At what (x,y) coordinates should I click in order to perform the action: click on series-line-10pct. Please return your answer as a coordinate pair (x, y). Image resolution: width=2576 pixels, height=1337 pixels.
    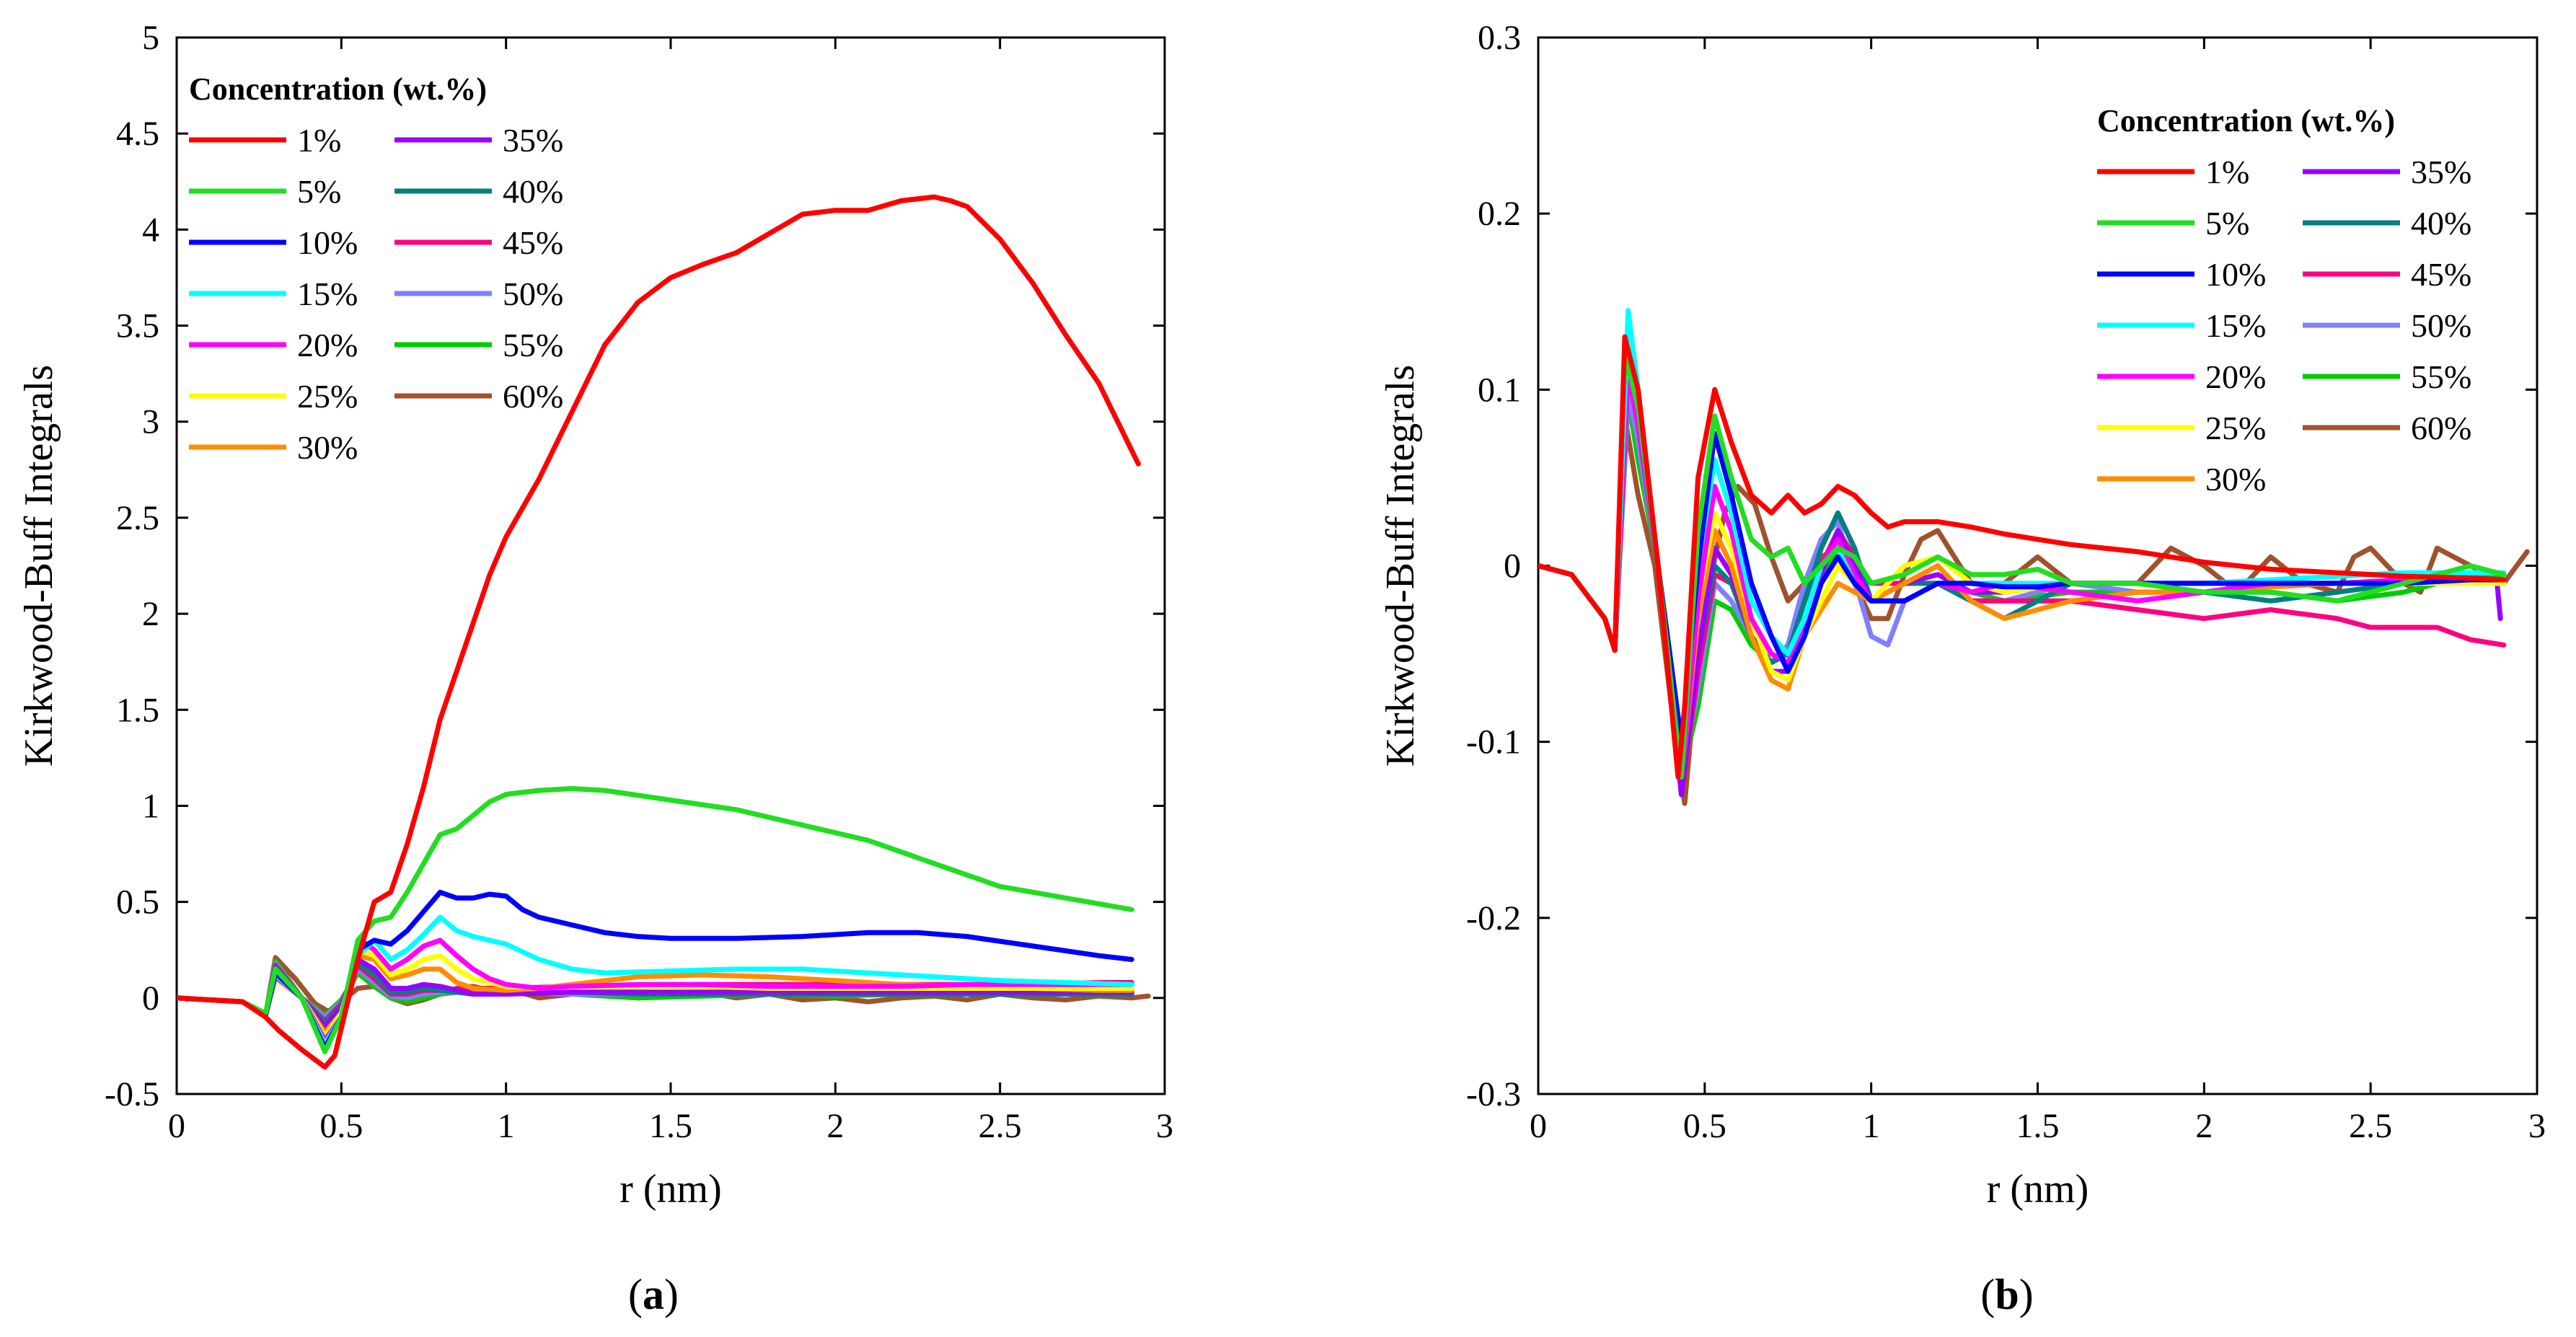
    Looking at the image, I should click on (2022, 548).